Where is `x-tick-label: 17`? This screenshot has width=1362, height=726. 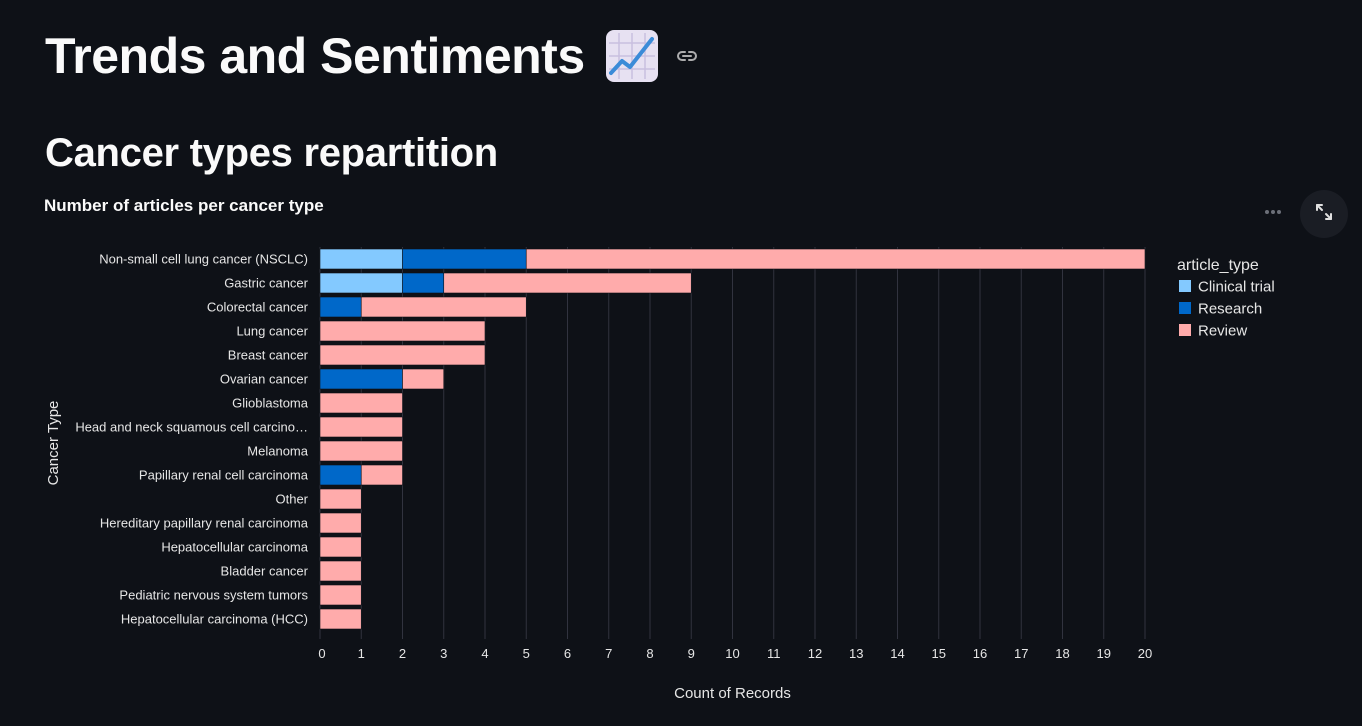
x-tick-label: 17 is located at coordinates (1021, 653).